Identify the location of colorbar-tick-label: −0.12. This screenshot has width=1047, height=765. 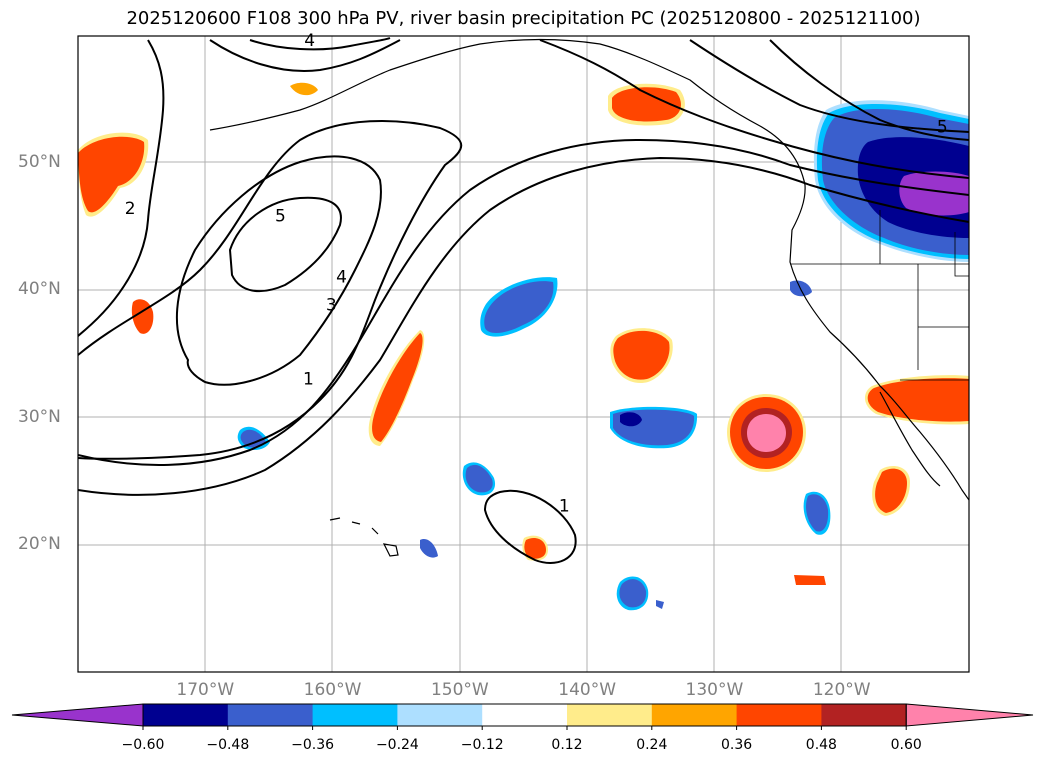
(482, 745).